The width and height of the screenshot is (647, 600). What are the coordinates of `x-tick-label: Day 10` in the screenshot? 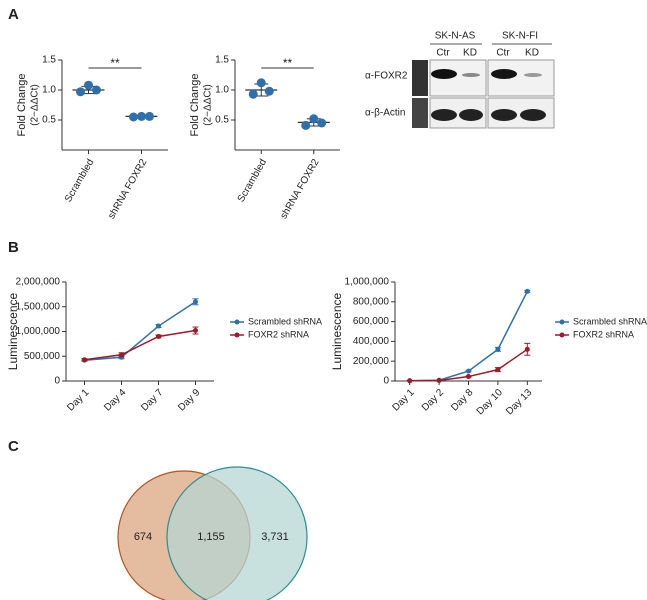 It's located at (490, 402).